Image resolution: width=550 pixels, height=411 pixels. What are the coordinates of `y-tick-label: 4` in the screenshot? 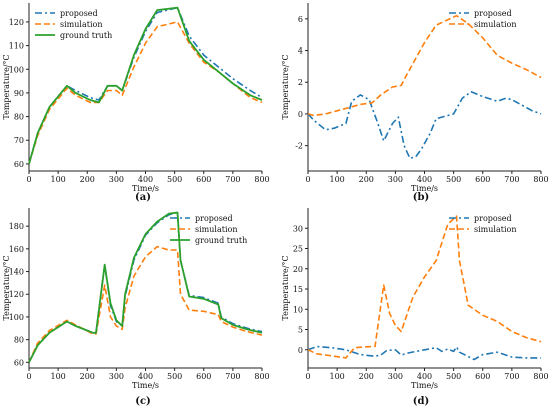 It's located at (300, 51).